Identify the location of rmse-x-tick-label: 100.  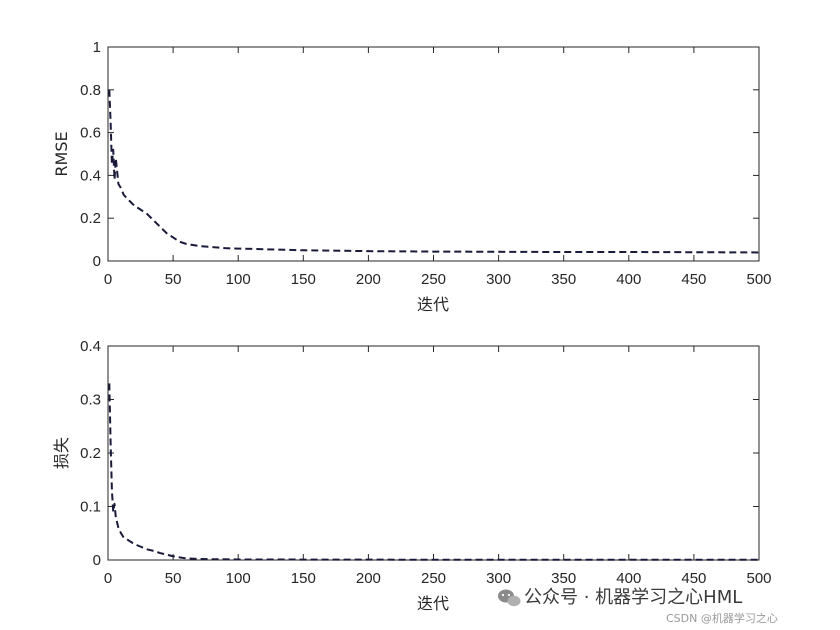
(238, 279).